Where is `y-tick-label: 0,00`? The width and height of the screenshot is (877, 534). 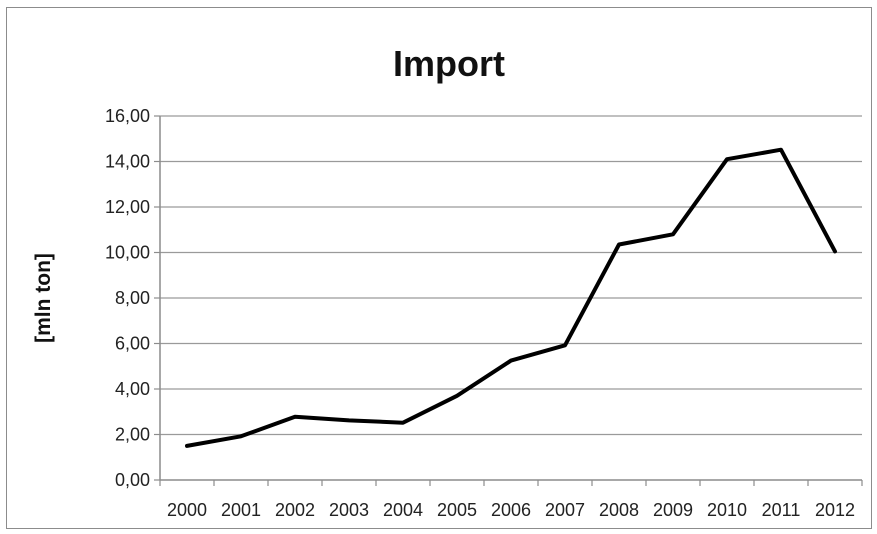
y-tick-label: 0,00 is located at coordinates (132, 480).